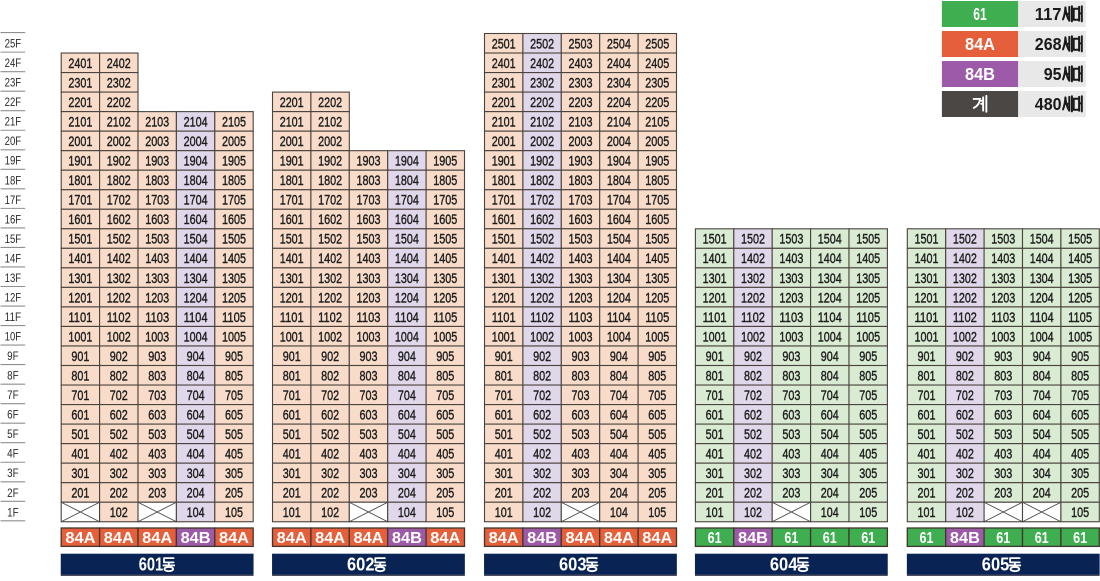  What do you see at coordinates (13, 493) in the screenshot?
I see `svg-text: 2F` at bounding box center [13, 493].